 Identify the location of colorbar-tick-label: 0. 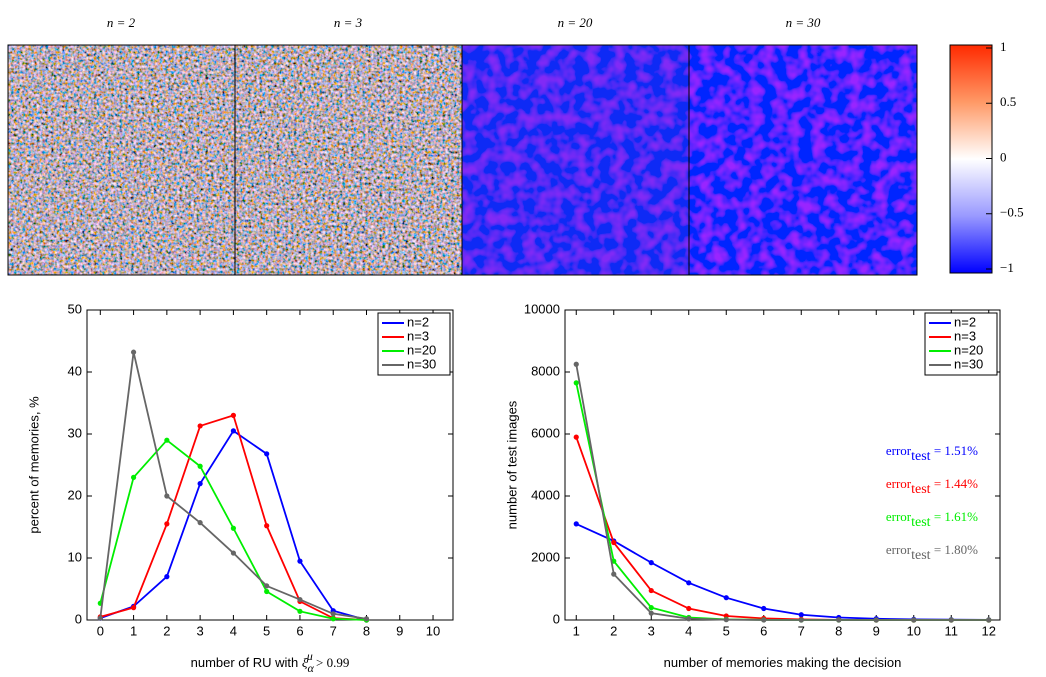
(1003, 156).